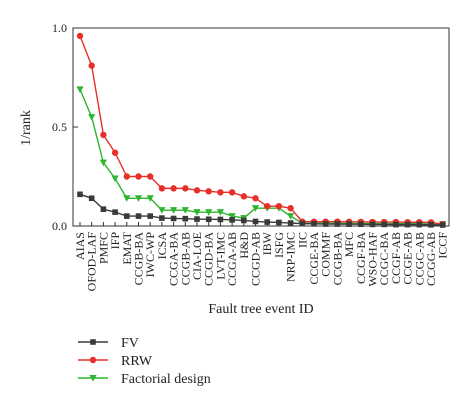 The height and width of the screenshot is (405, 474). What do you see at coordinates (108, 343) in the screenshot?
I see `legend-item-fv: FV` at bounding box center [108, 343].